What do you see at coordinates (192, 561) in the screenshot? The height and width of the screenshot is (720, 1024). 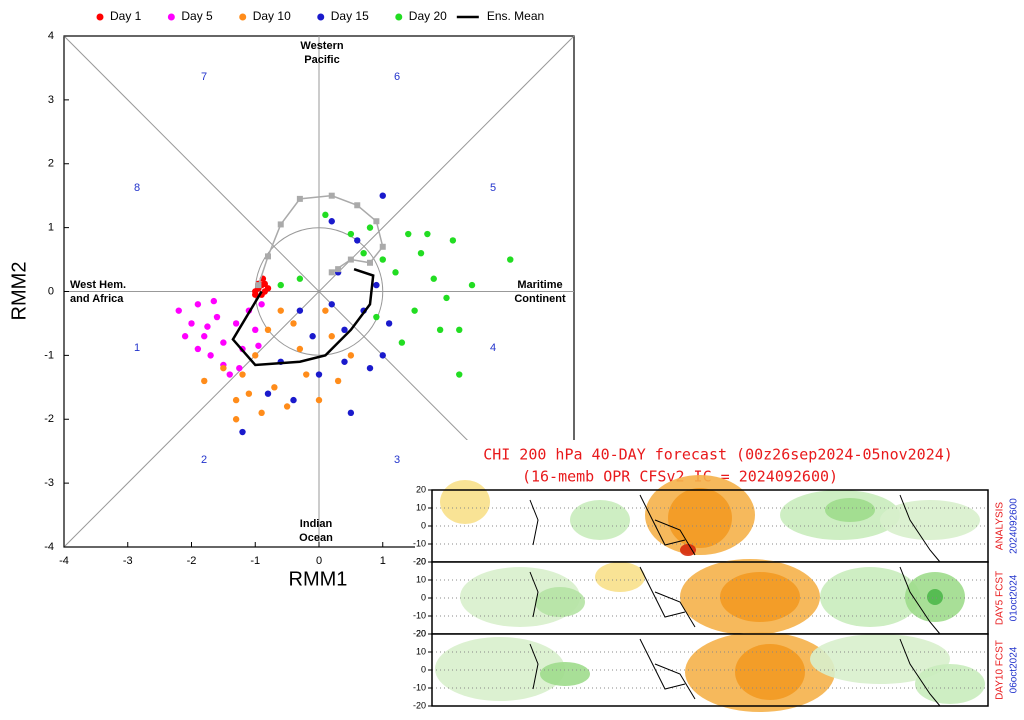 I see `x-tick-label: -2` at bounding box center [192, 561].